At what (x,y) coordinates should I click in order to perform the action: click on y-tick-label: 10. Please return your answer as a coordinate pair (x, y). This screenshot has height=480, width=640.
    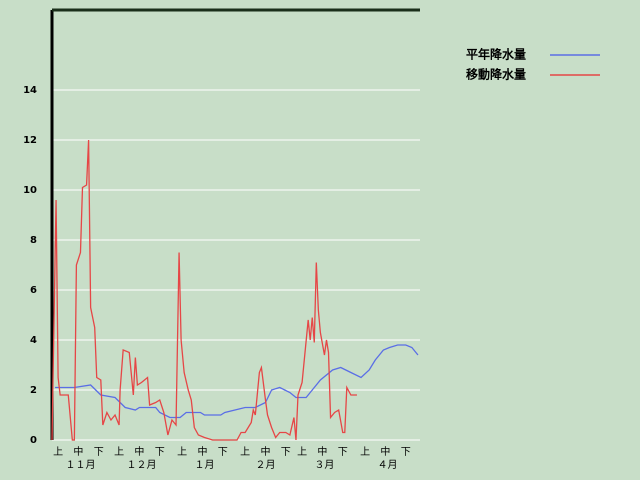
    Looking at the image, I should click on (30, 190).